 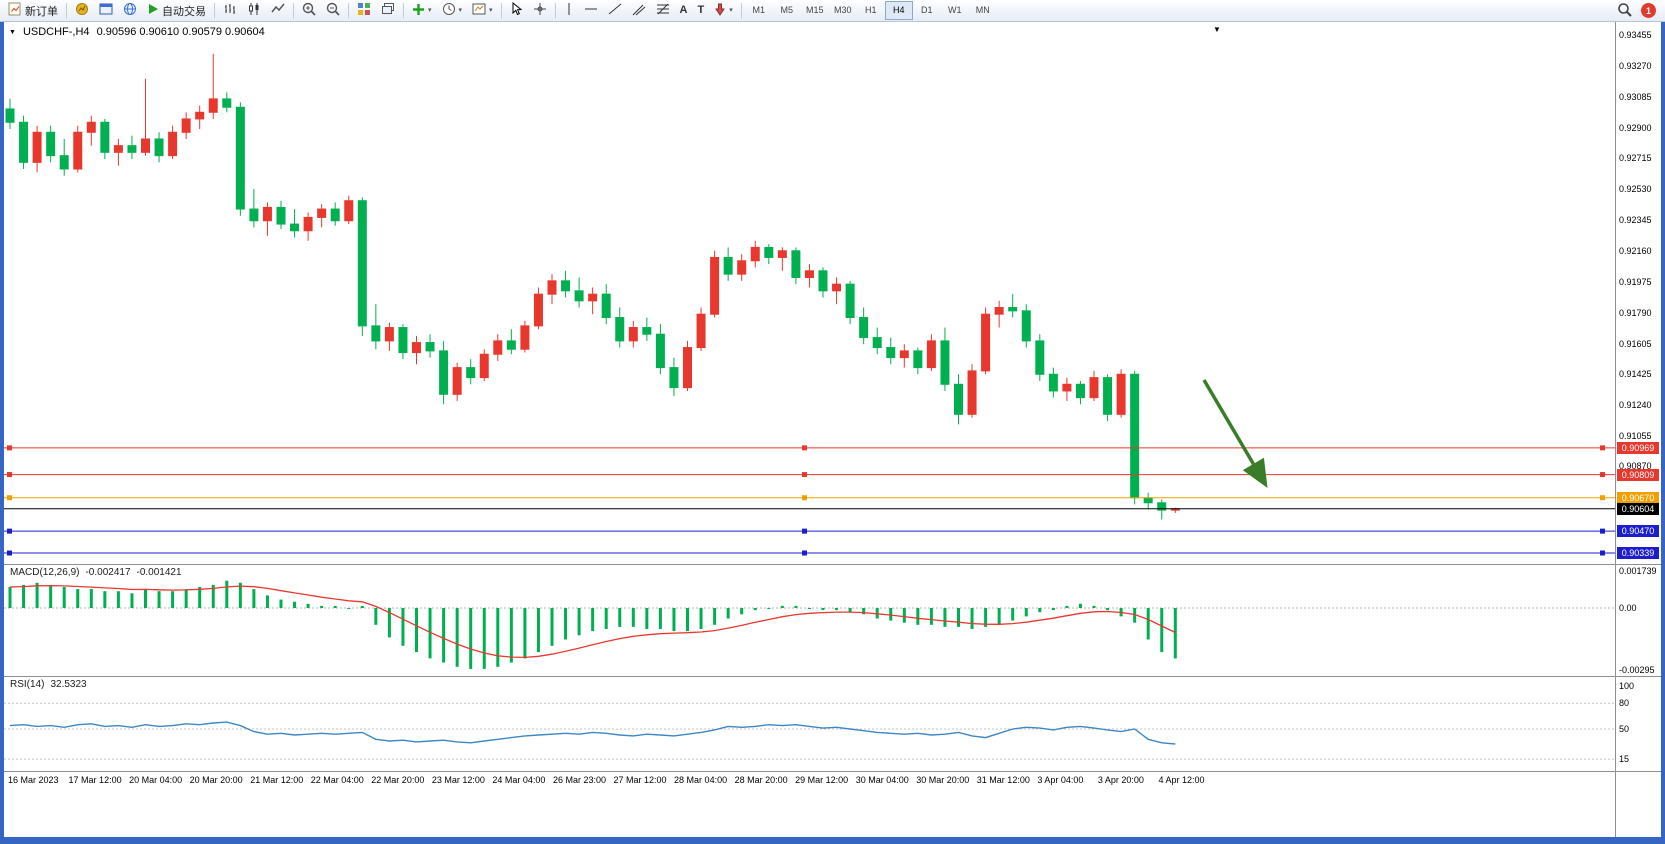 I want to click on arrows-tool-button: ▾, so click(x=723, y=10).